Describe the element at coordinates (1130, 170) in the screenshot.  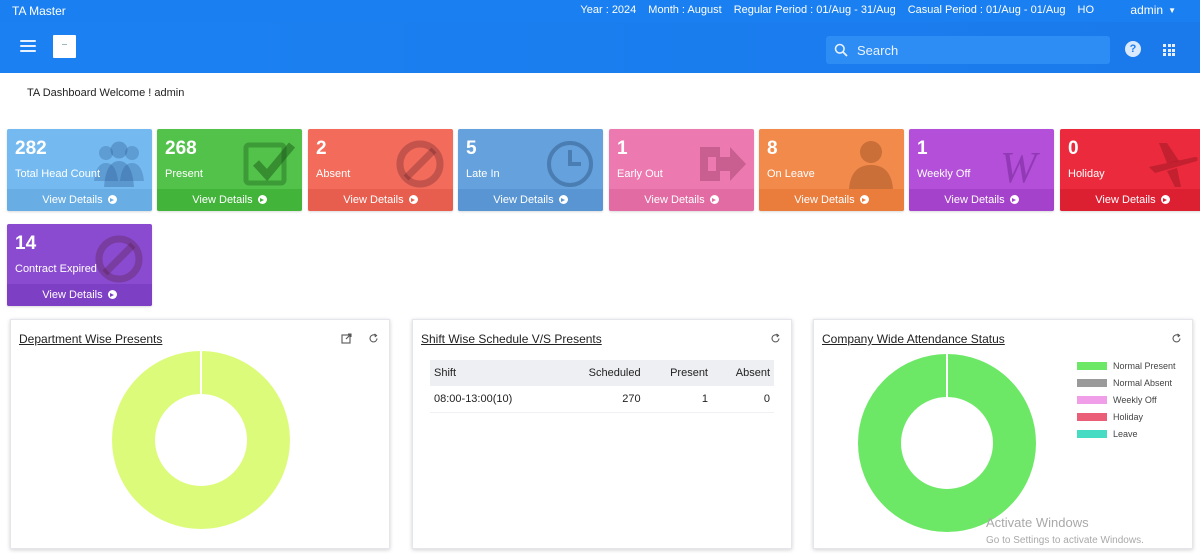
I see `summary-tile-holiday: 0 Holiday View Details` at that location.